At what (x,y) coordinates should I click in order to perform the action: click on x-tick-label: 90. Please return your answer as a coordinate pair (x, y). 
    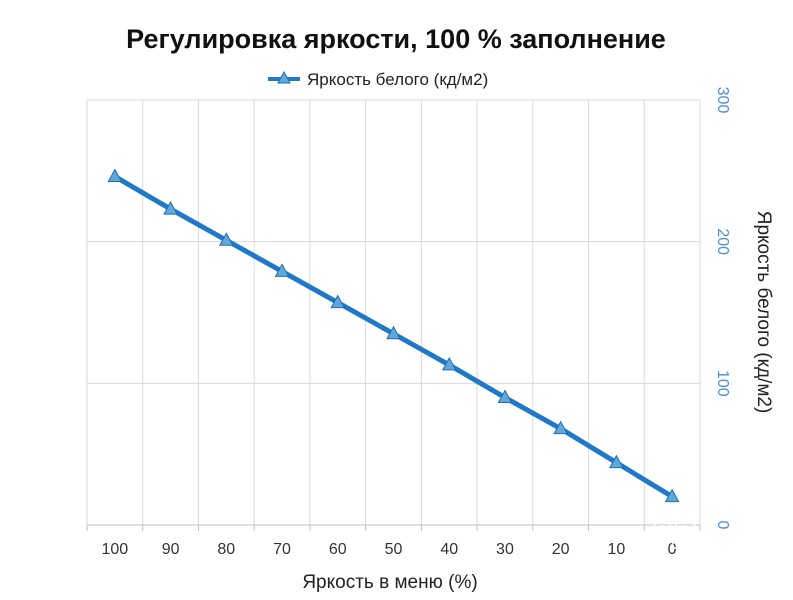
    Looking at the image, I should click on (171, 549).